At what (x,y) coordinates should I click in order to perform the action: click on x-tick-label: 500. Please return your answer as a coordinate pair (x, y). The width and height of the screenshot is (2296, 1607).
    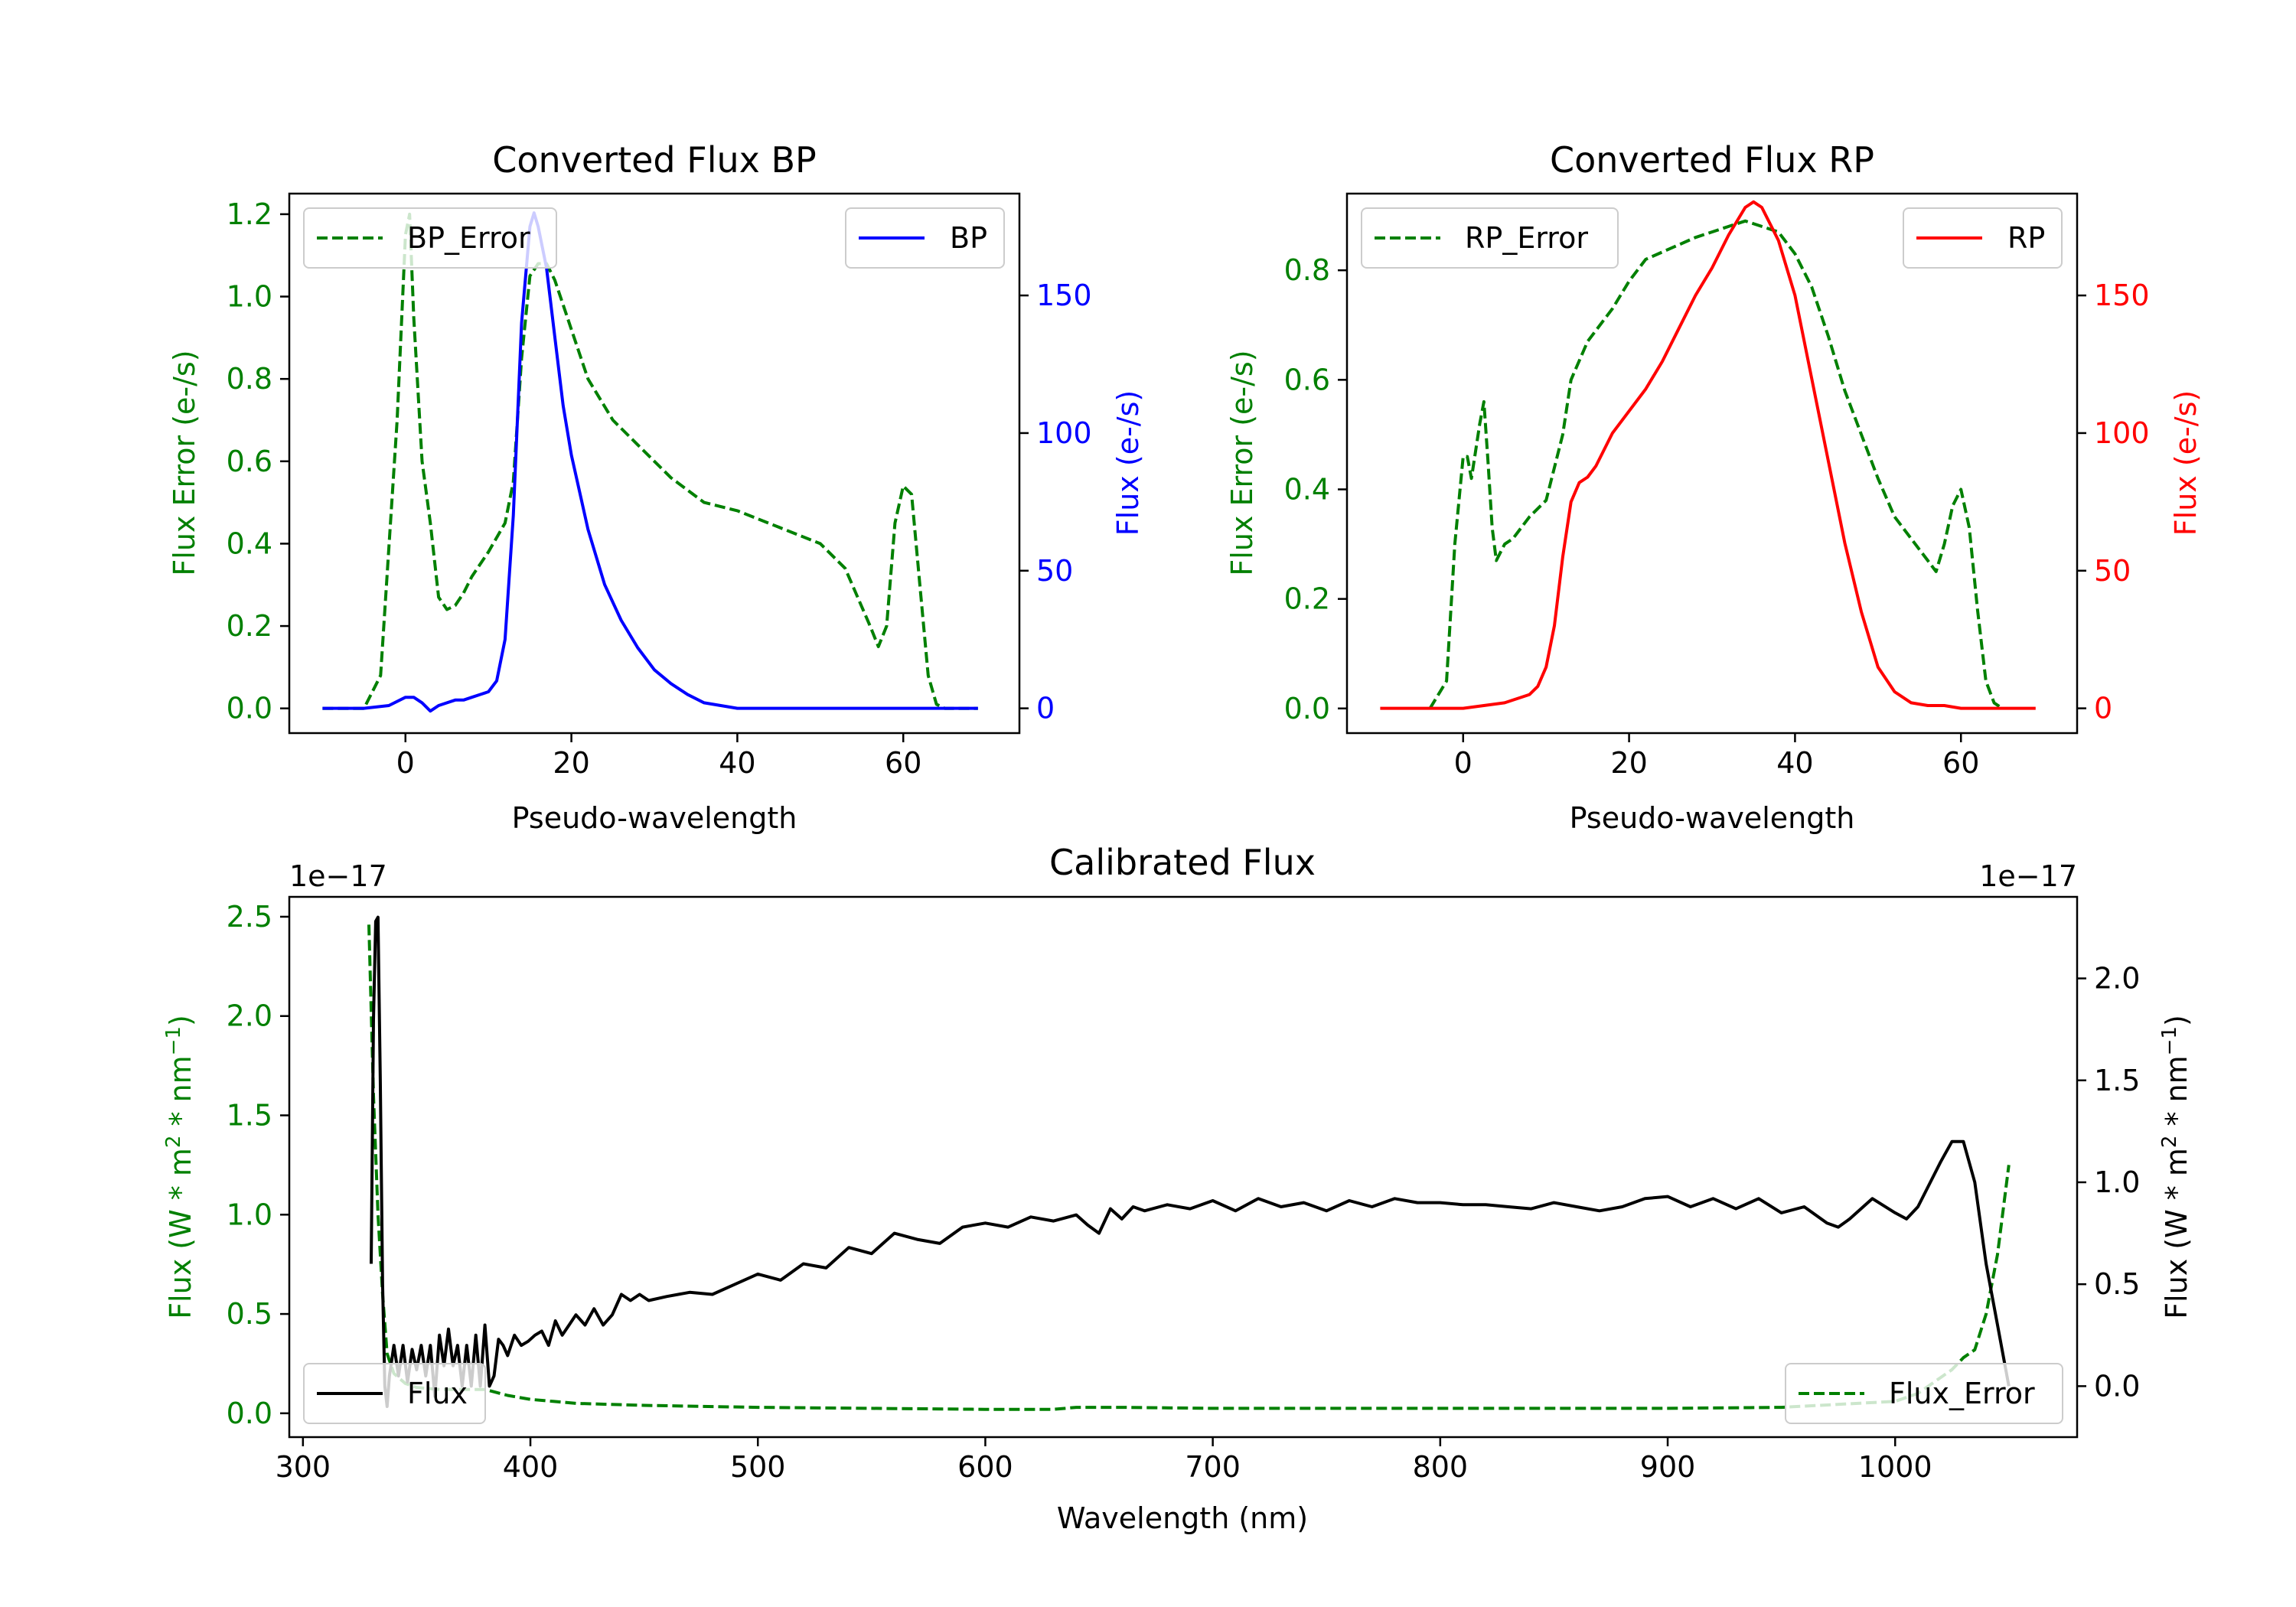
    Looking at the image, I should click on (758, 1467).